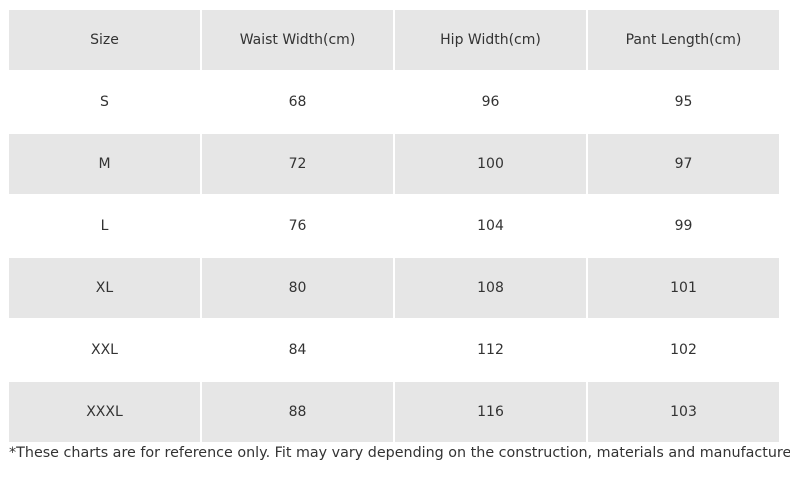  Describe the element at coordinates (490, 164) in the screenshot. I see `table-cell: 100` at that location.